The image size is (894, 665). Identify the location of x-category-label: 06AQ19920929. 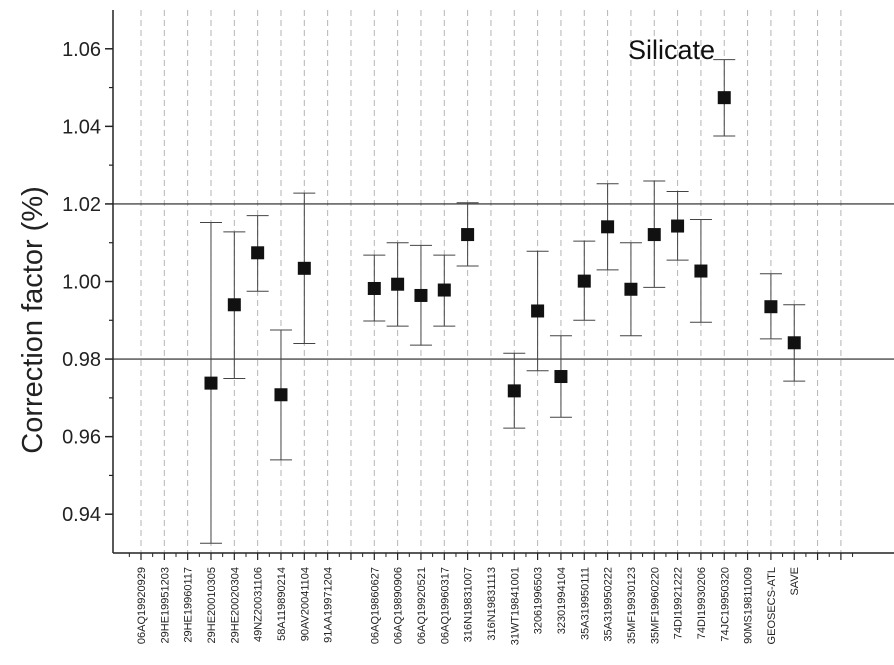
(142, 605).